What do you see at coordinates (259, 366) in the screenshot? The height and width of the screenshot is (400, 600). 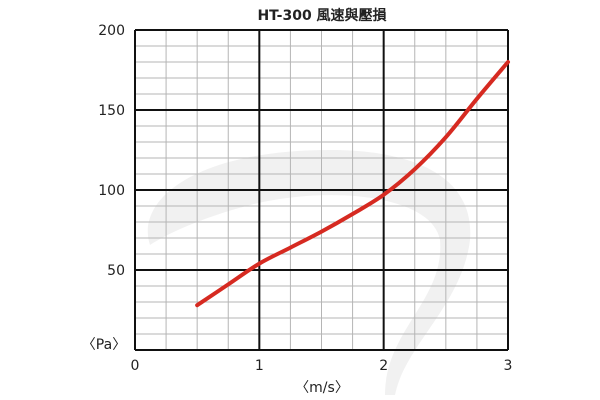 I see `x-tick-label: 1` at bounding box center [259, 366].